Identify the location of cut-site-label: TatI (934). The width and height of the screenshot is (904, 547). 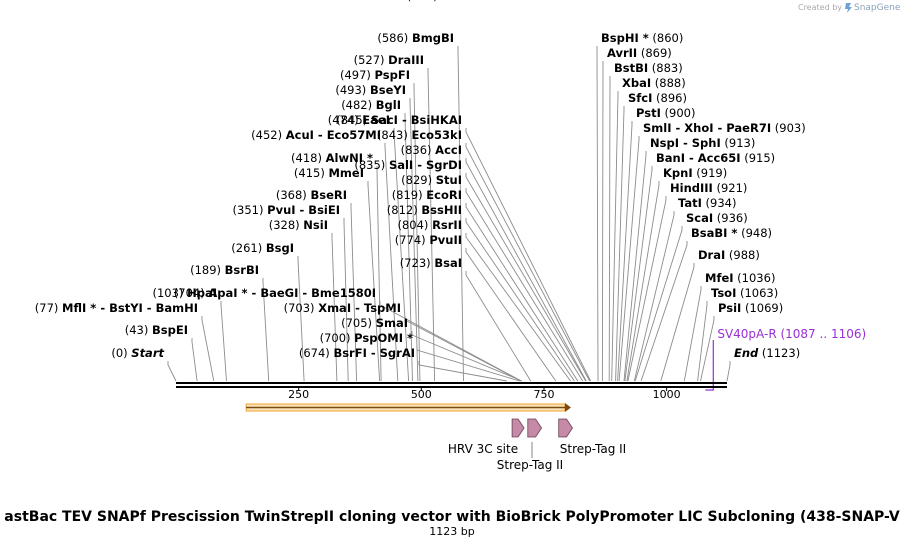
(707, 203).